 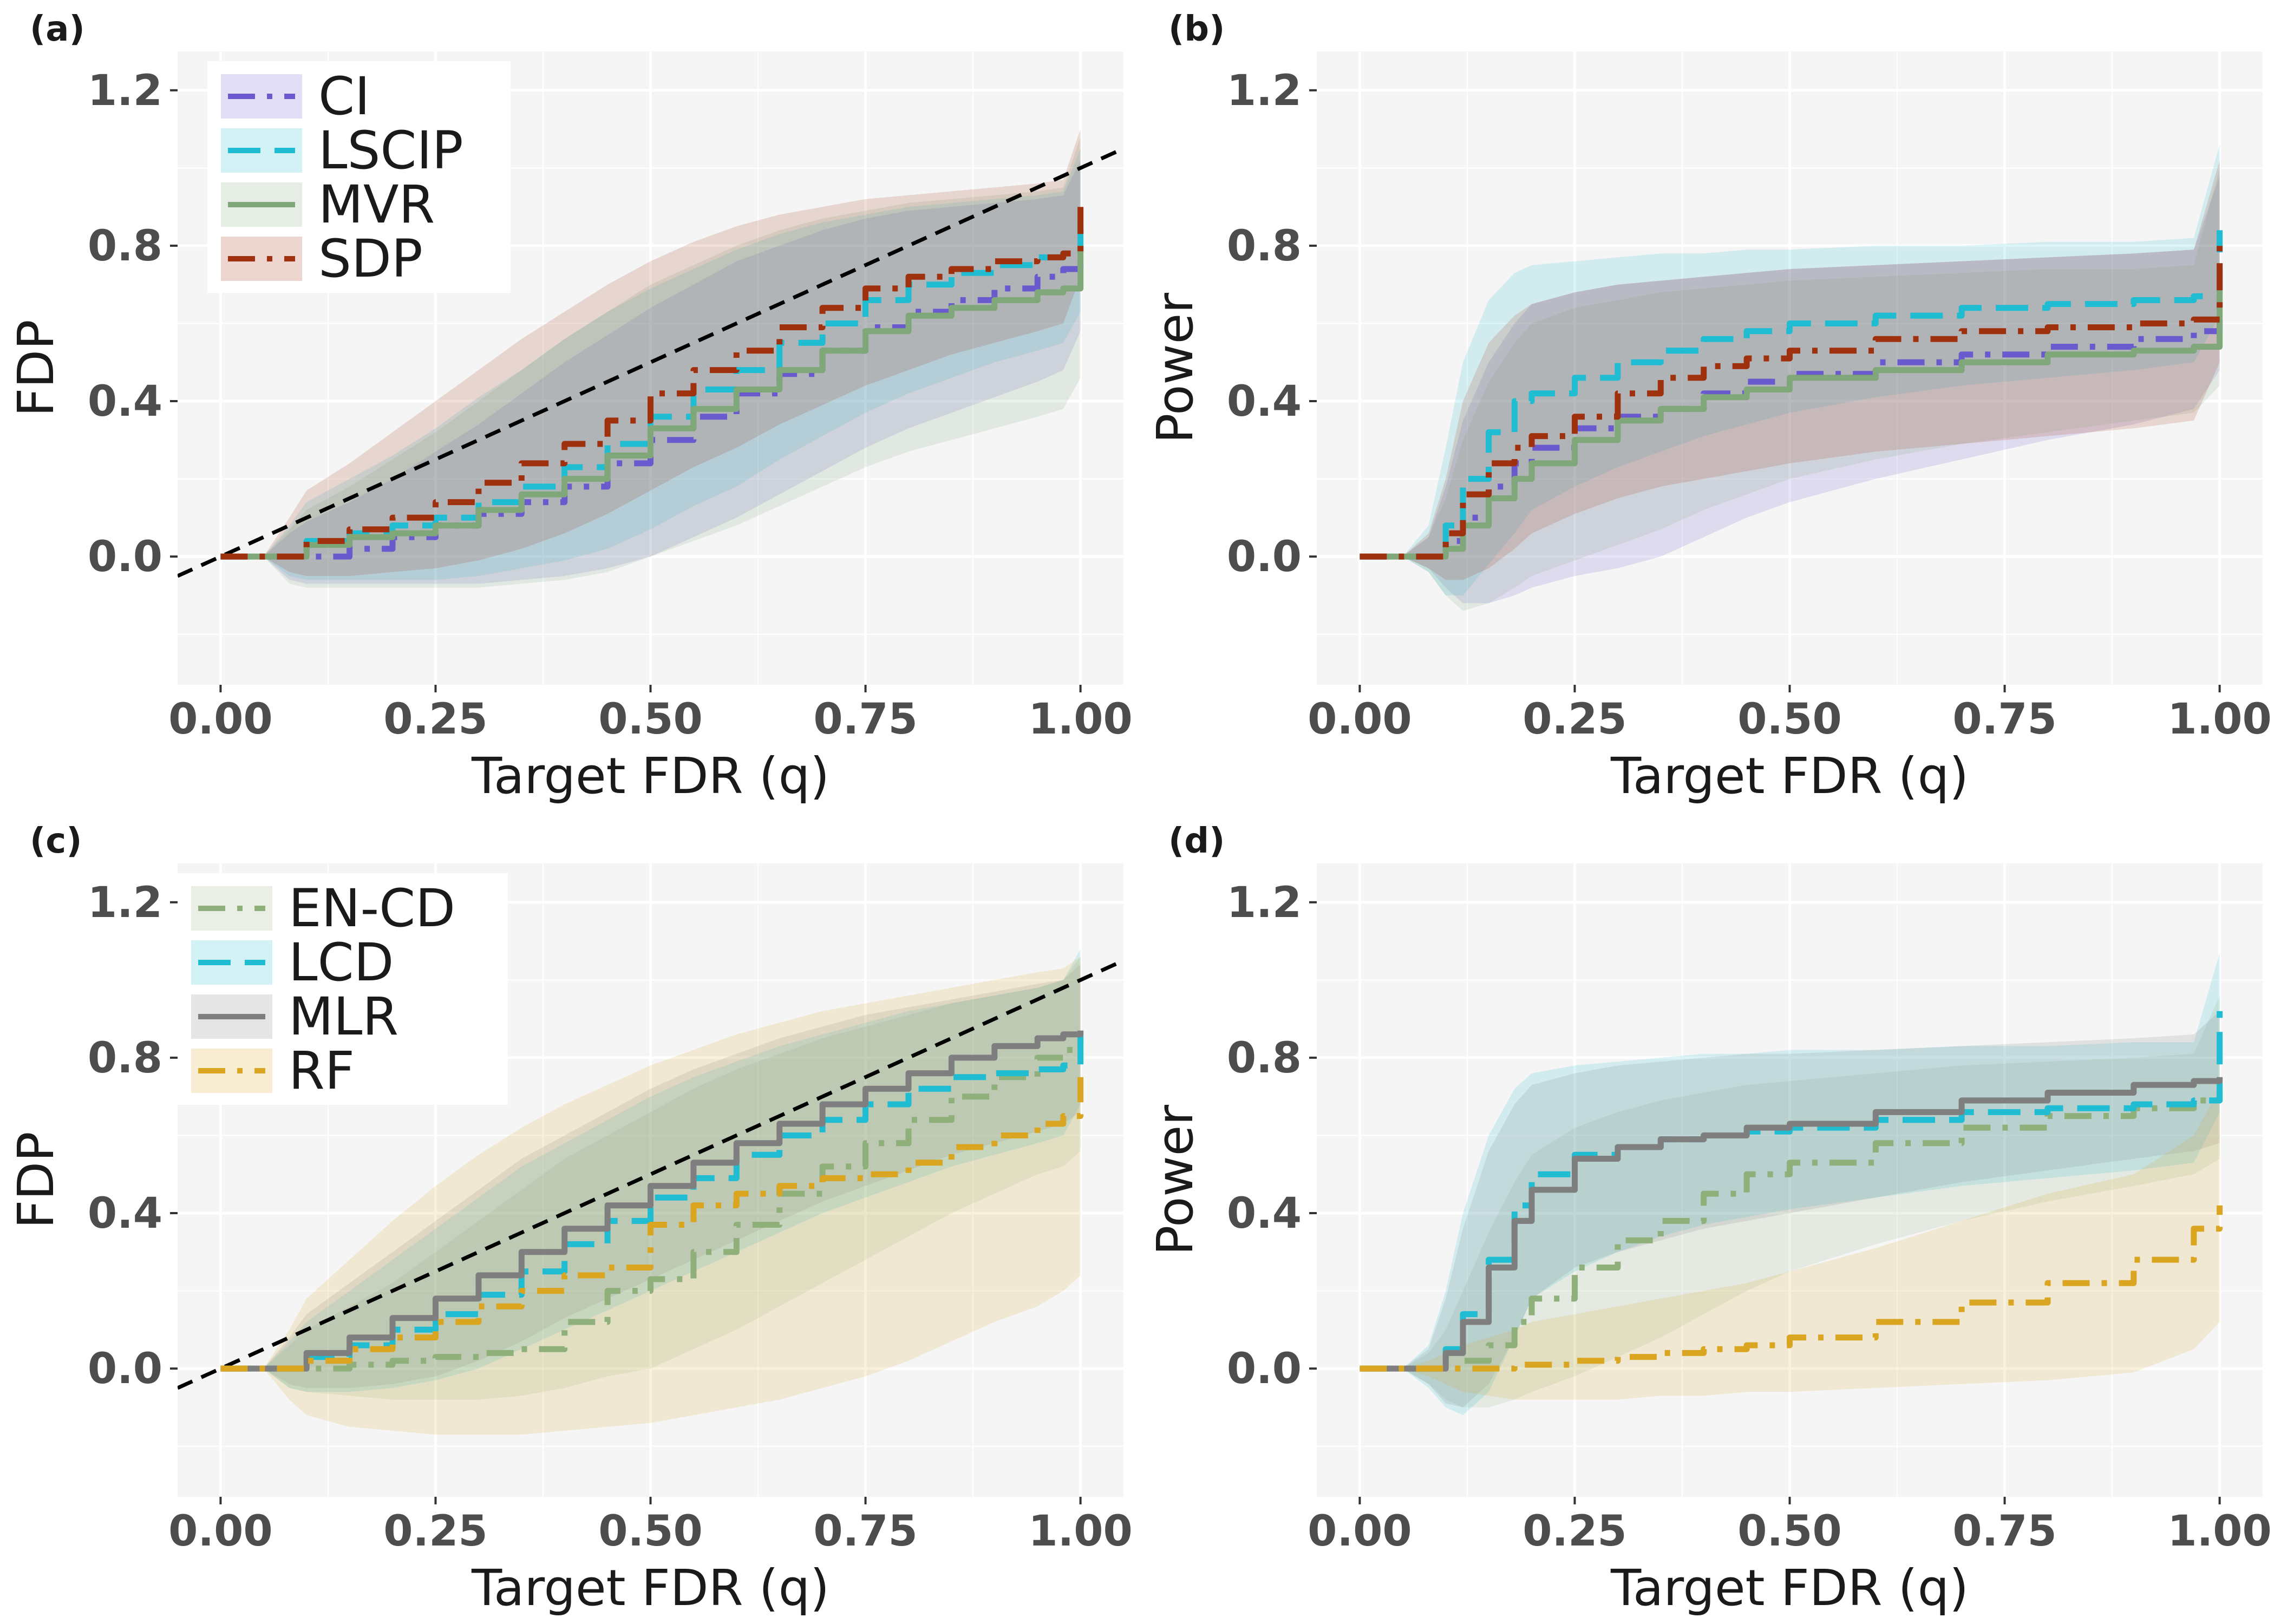 I want to click on panel-label: (d), so click(x=1197, y=841).